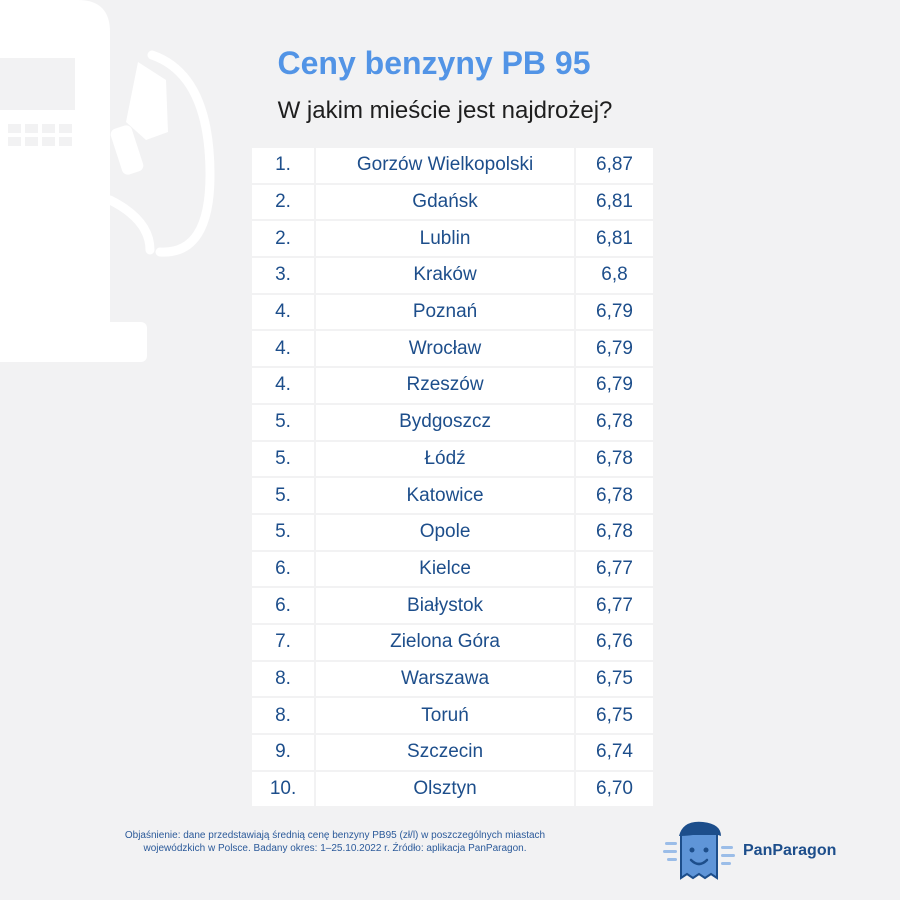 This screenshot has height=900, width=900. What do you see at coordinates (445, 110) in the screenshot?
I see `page-subtitle: W jakim mieście jest najdrożej?` at bounding box center [445, 110].